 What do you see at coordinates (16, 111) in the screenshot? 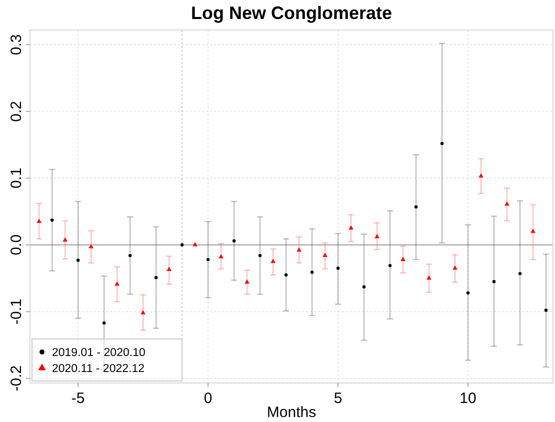
I see `y-tick-label: 0.2` at bounding box center [16, 111].